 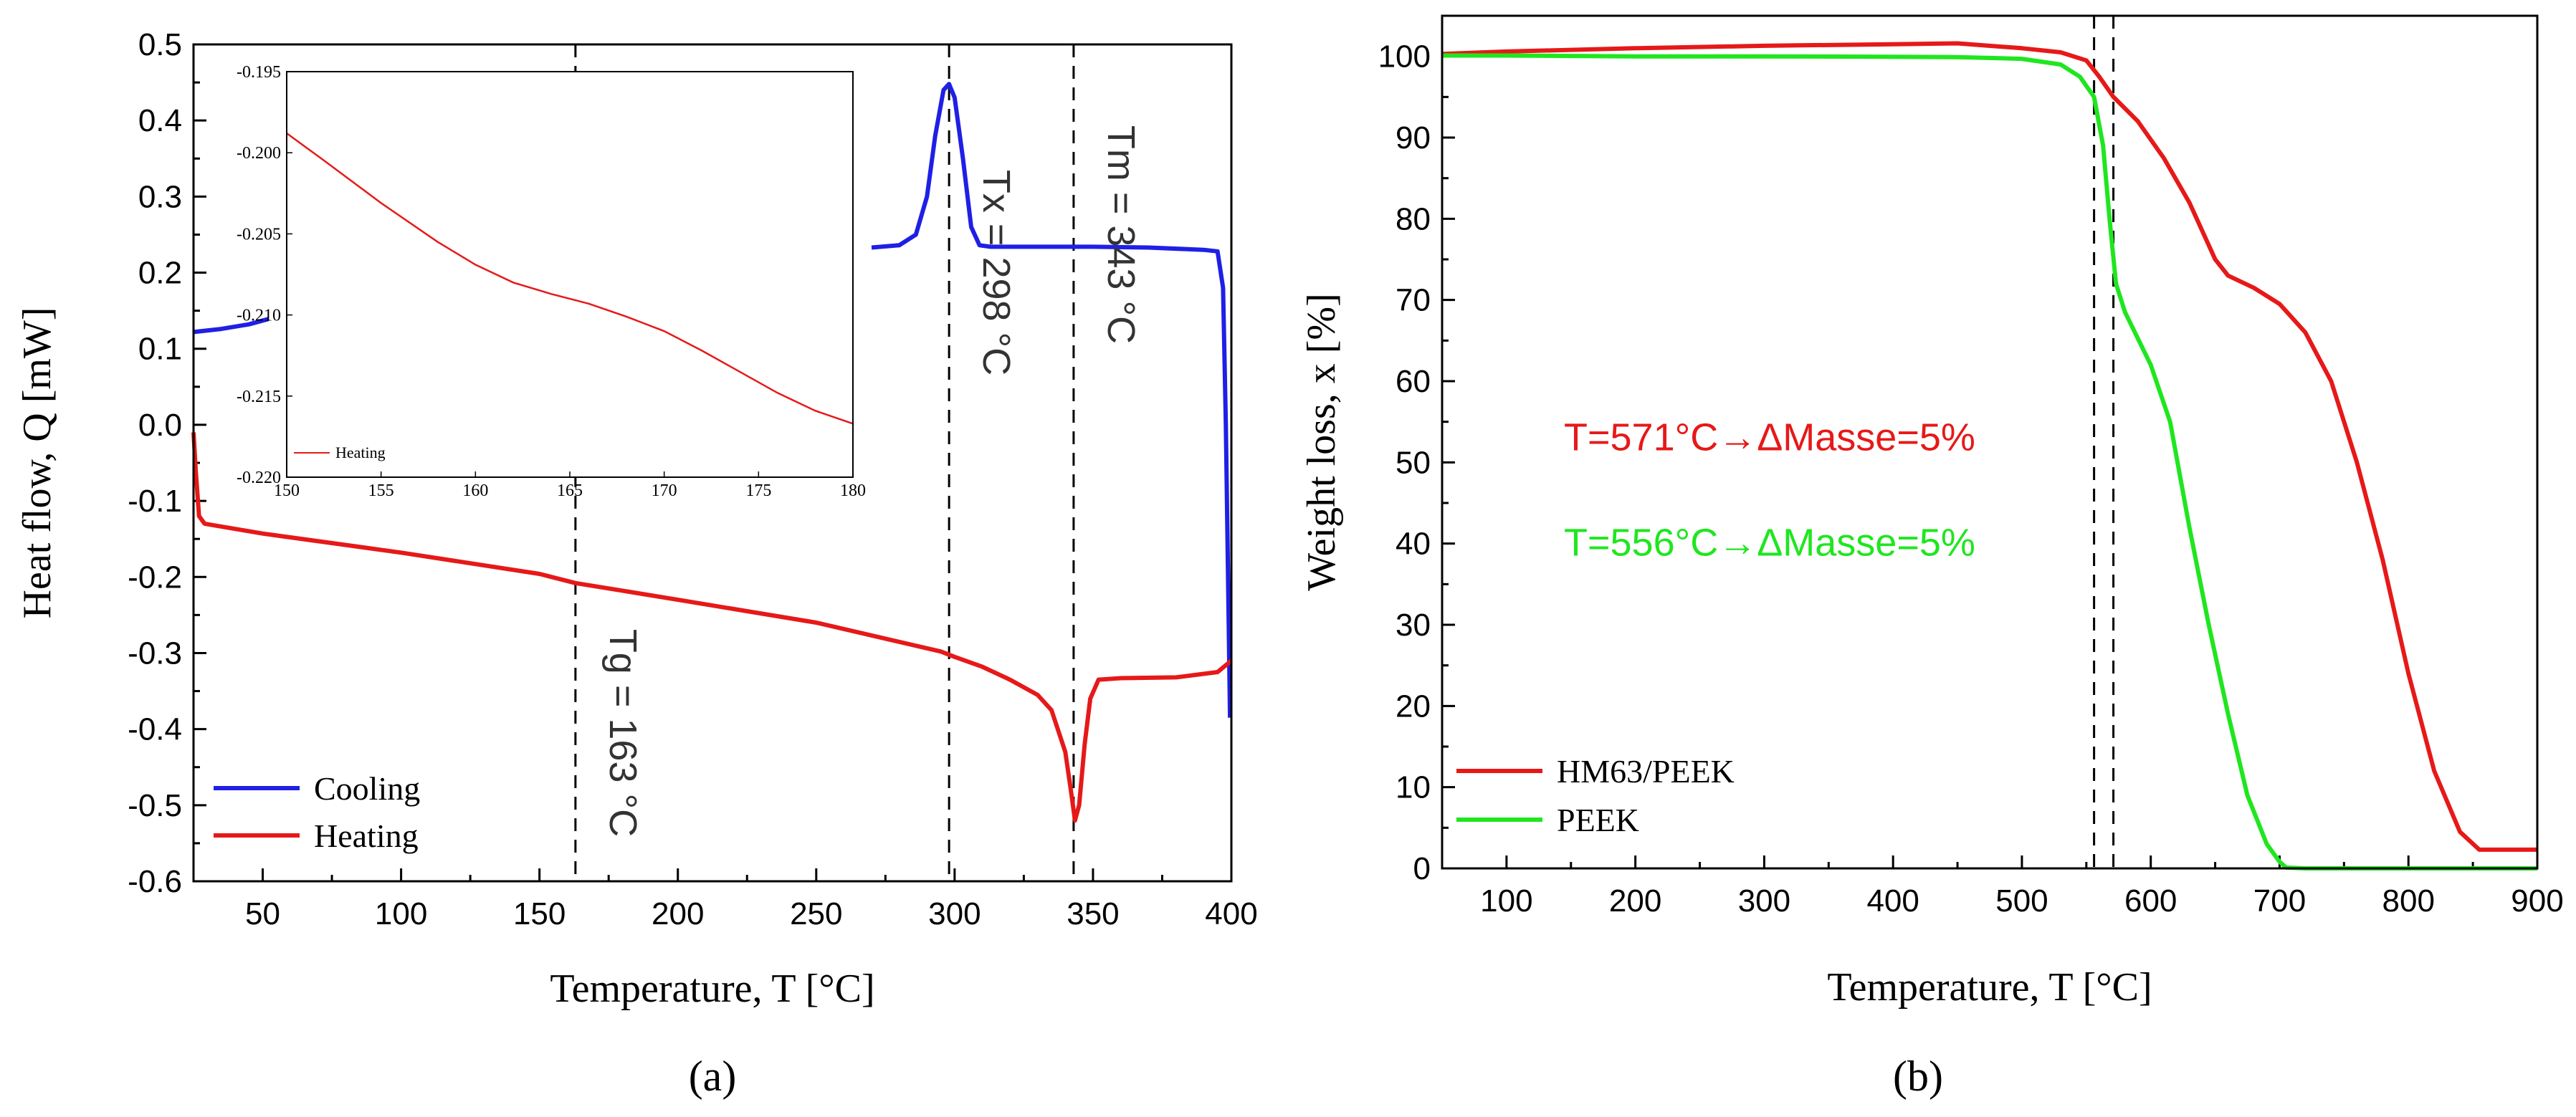 What do you see at coordinates (1413, 544) in the screenshot?
I see `y-tick-label: 40` at bounding box center [1413, 544].